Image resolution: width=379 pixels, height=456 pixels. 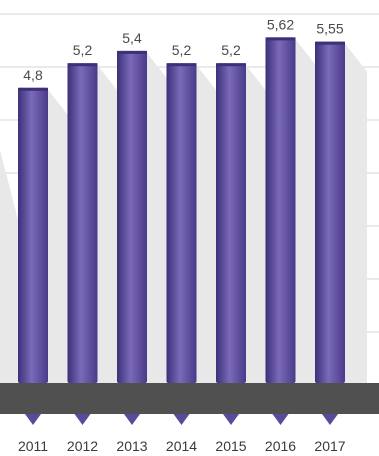 I want to click on category-label: 2015, so click(x=230, y=446).